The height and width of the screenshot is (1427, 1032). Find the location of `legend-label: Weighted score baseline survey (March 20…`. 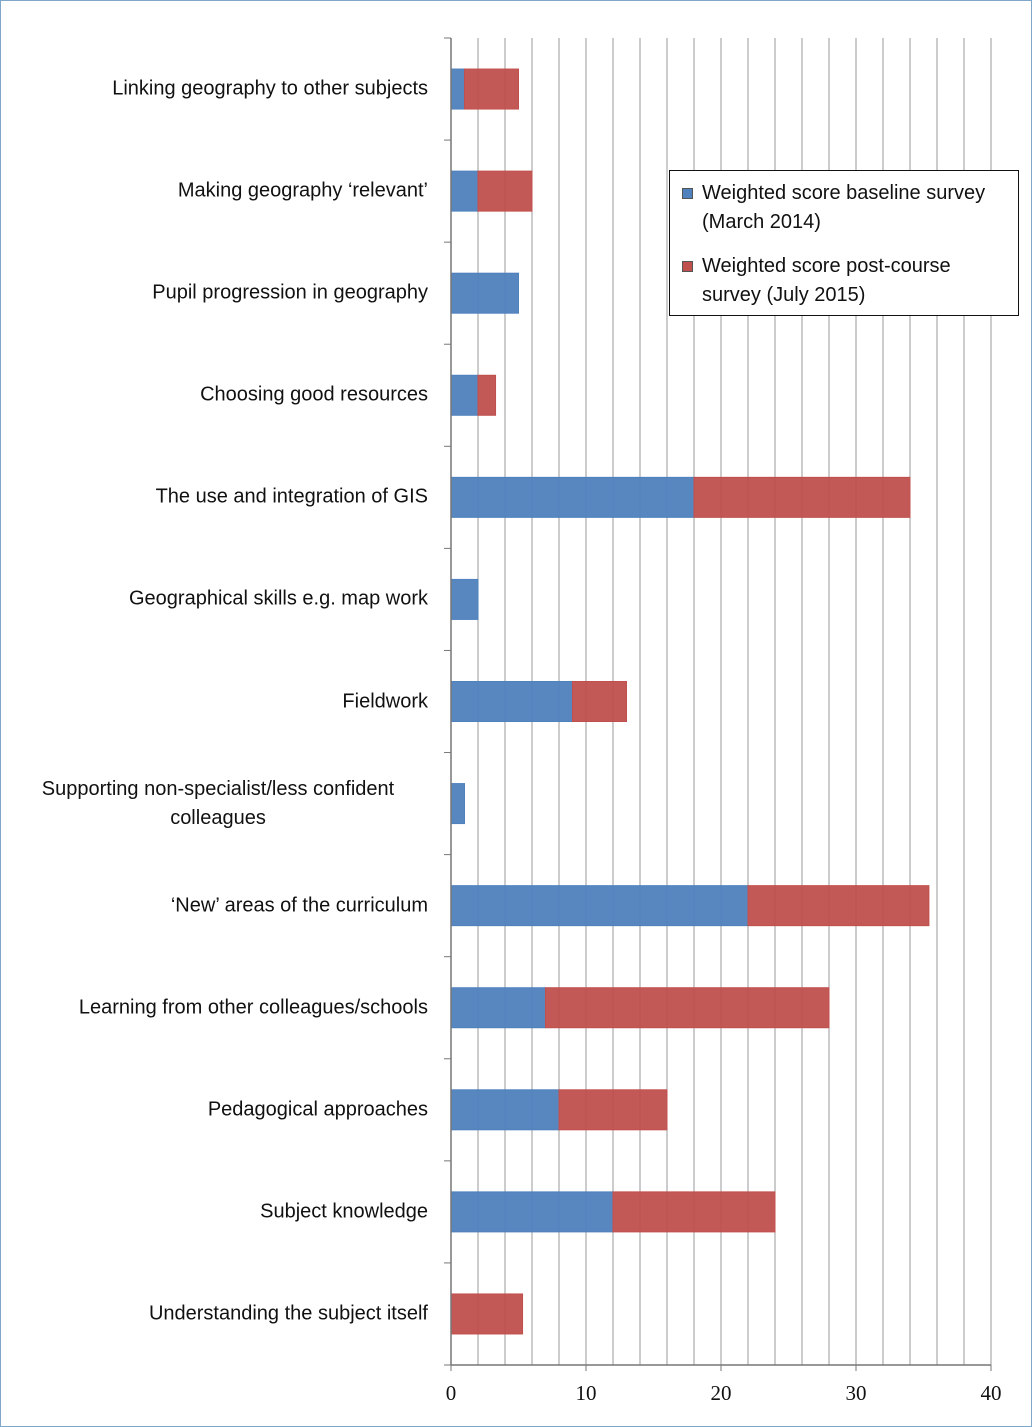

legend-label: Weighted score baseline survey (March 20… is located at coordinates (844, 207).